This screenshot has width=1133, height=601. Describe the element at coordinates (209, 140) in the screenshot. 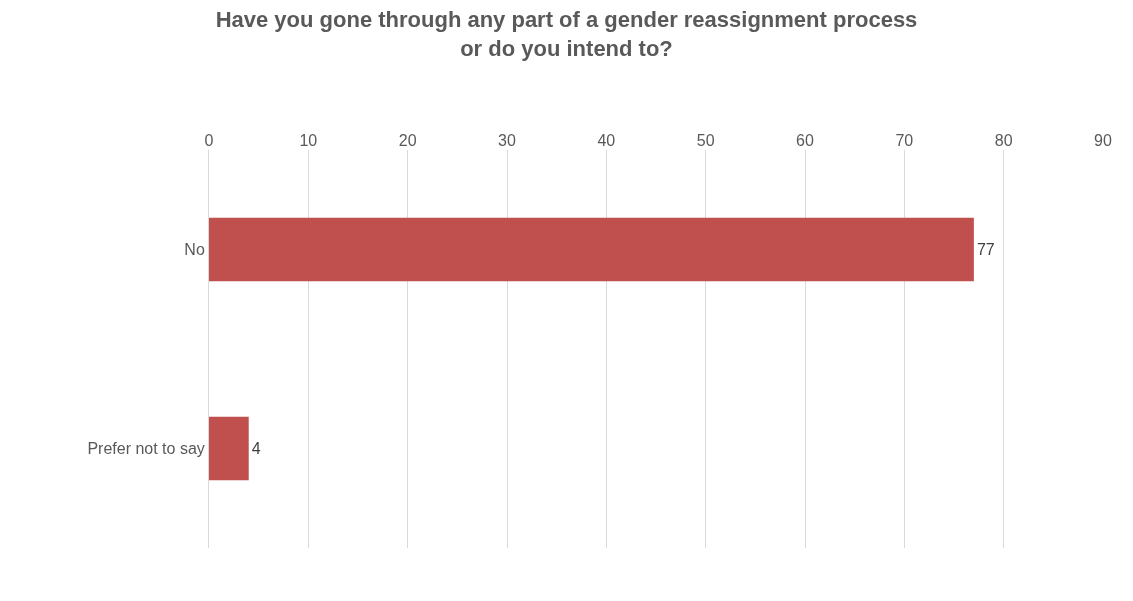

I see `x-tick-label: 0` at that location.